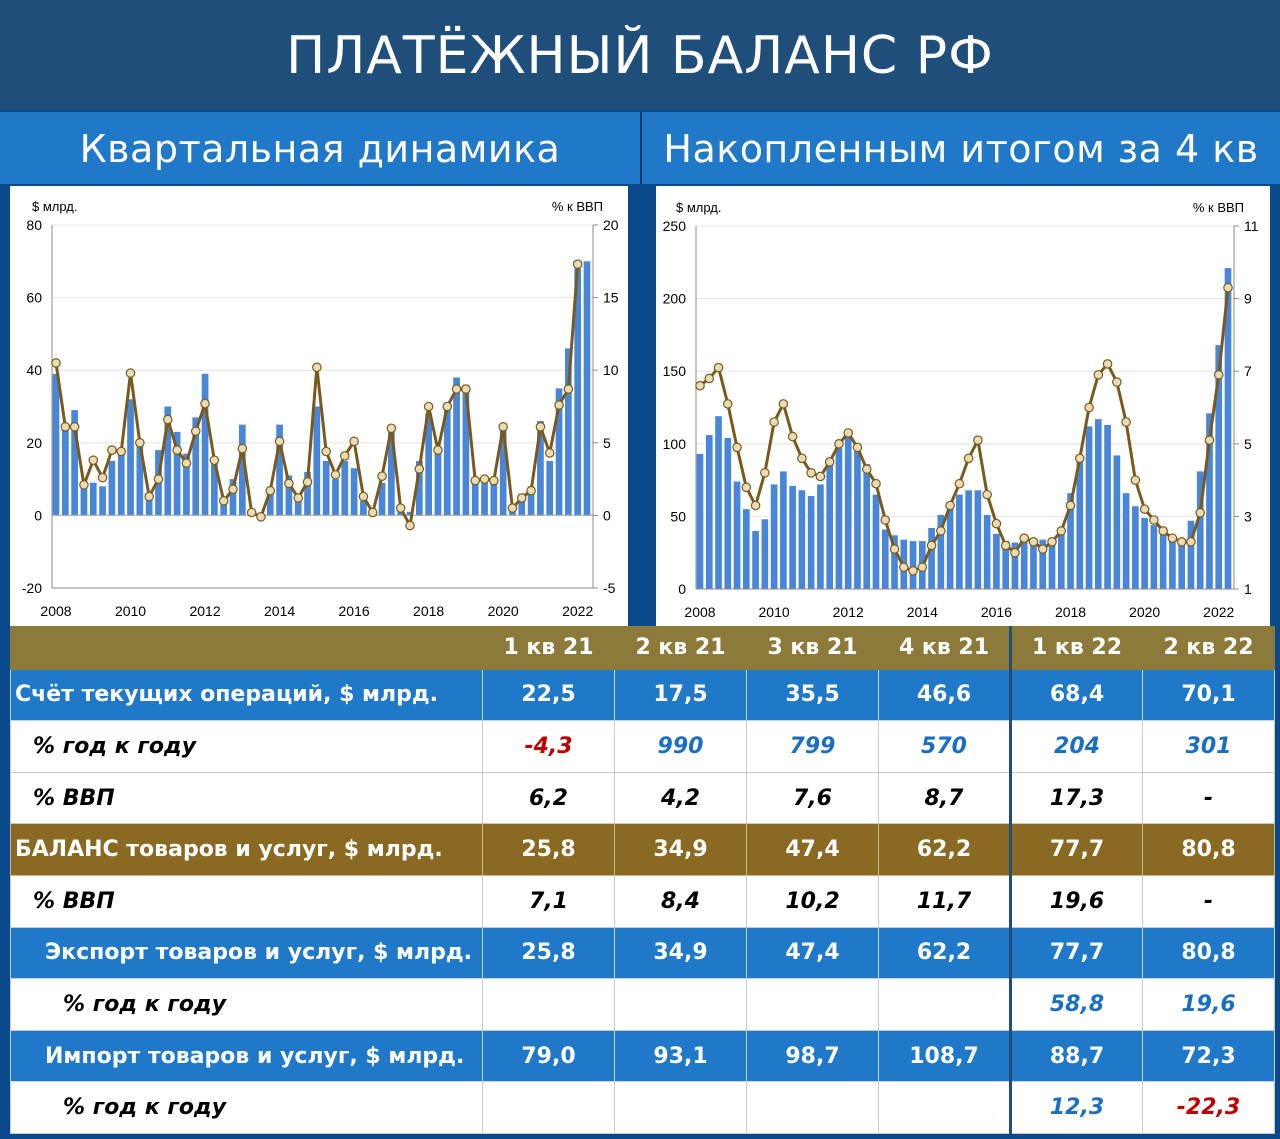  I want to click on y-right-tick-label: 7, so click(1248, 371).